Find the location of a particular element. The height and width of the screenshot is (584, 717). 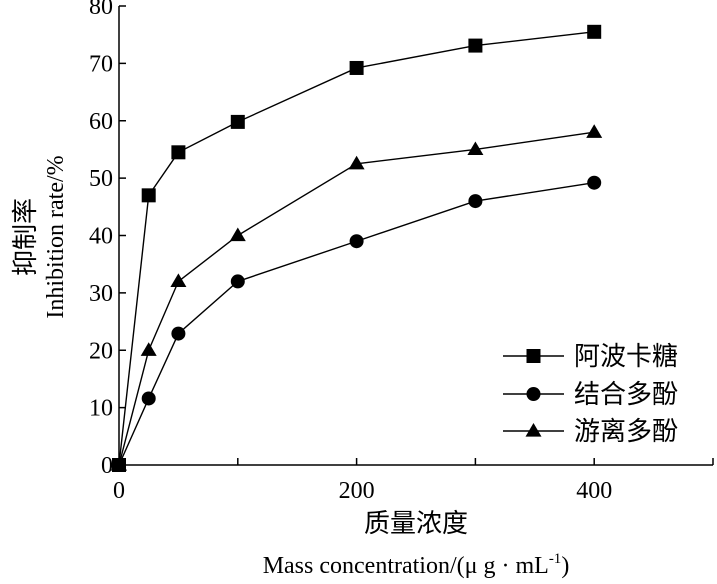

x-axis-title-en-end: ) is located at coordinates (565, 566).